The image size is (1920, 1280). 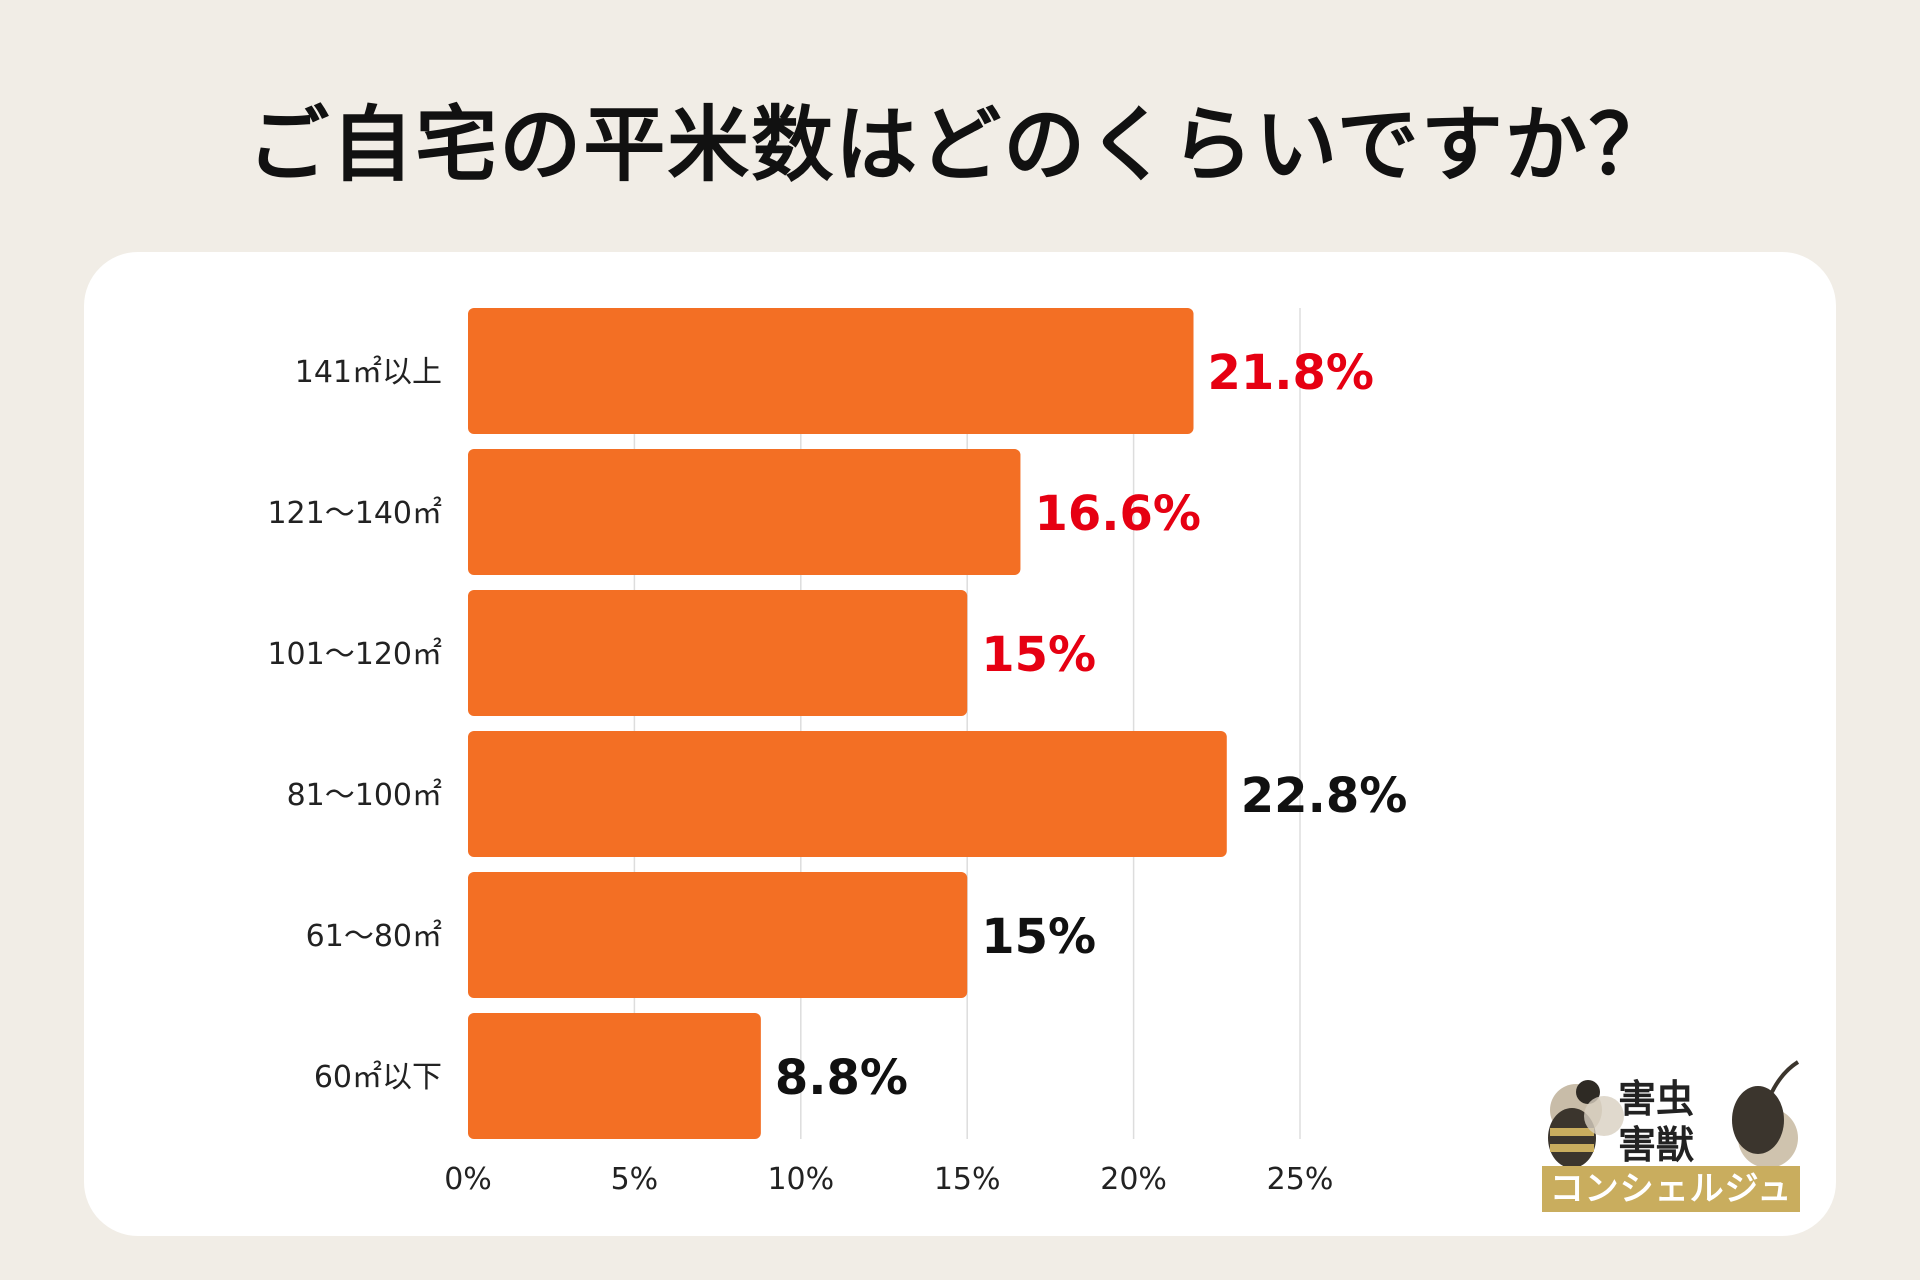 What do you see at coordinates (378, 1077) in the screenshot?
I see `category-label: 60㎡以下` at bounding box center [378, 1077].